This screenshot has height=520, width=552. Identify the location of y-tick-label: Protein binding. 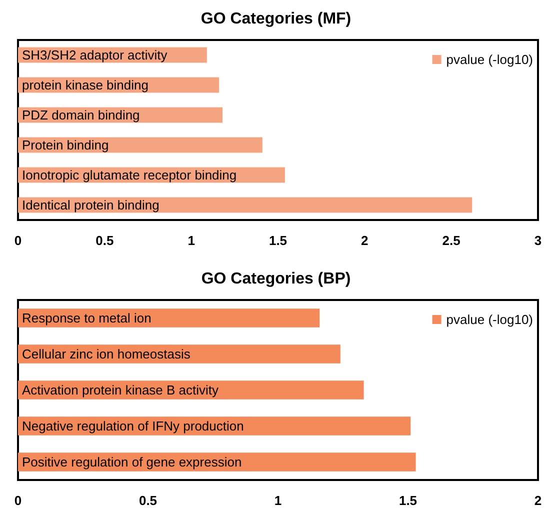
(65, 145).